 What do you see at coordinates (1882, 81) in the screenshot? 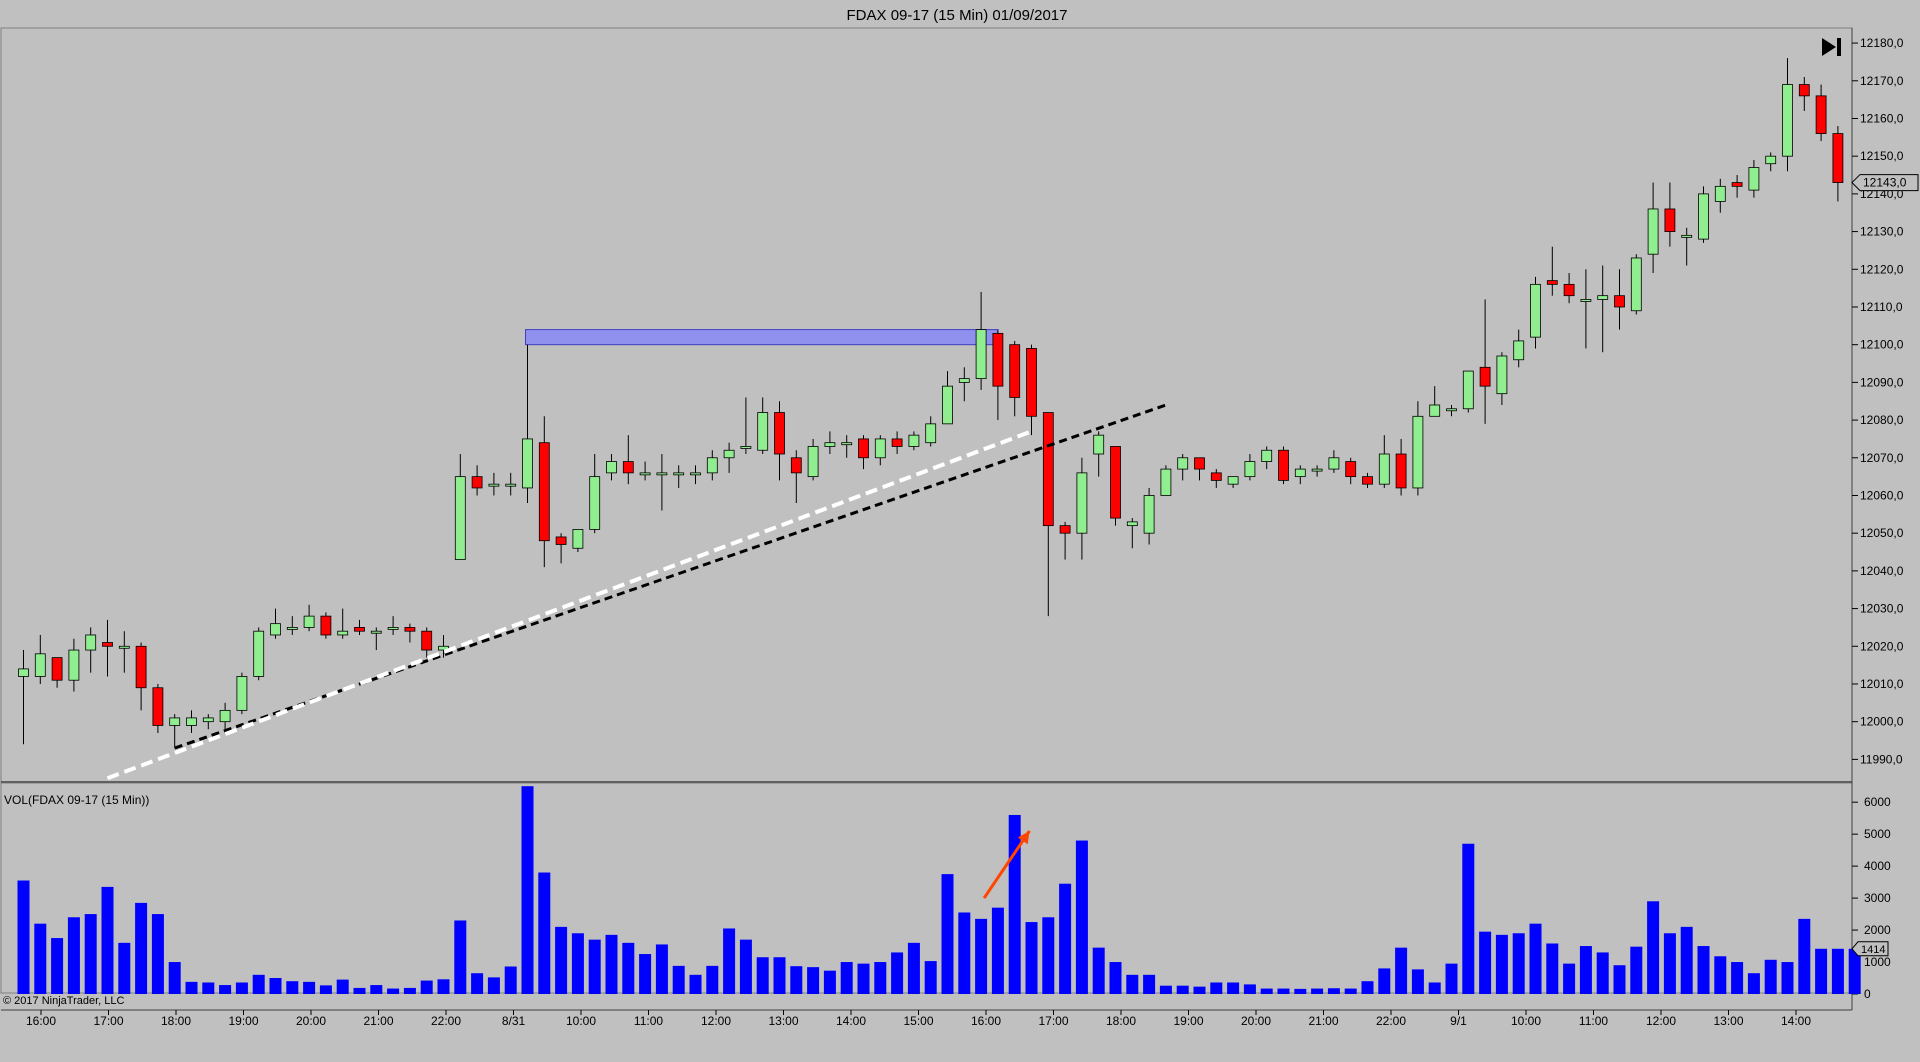
I see `price-tick-label: 12170,0` at bounding box center [1882, 81].